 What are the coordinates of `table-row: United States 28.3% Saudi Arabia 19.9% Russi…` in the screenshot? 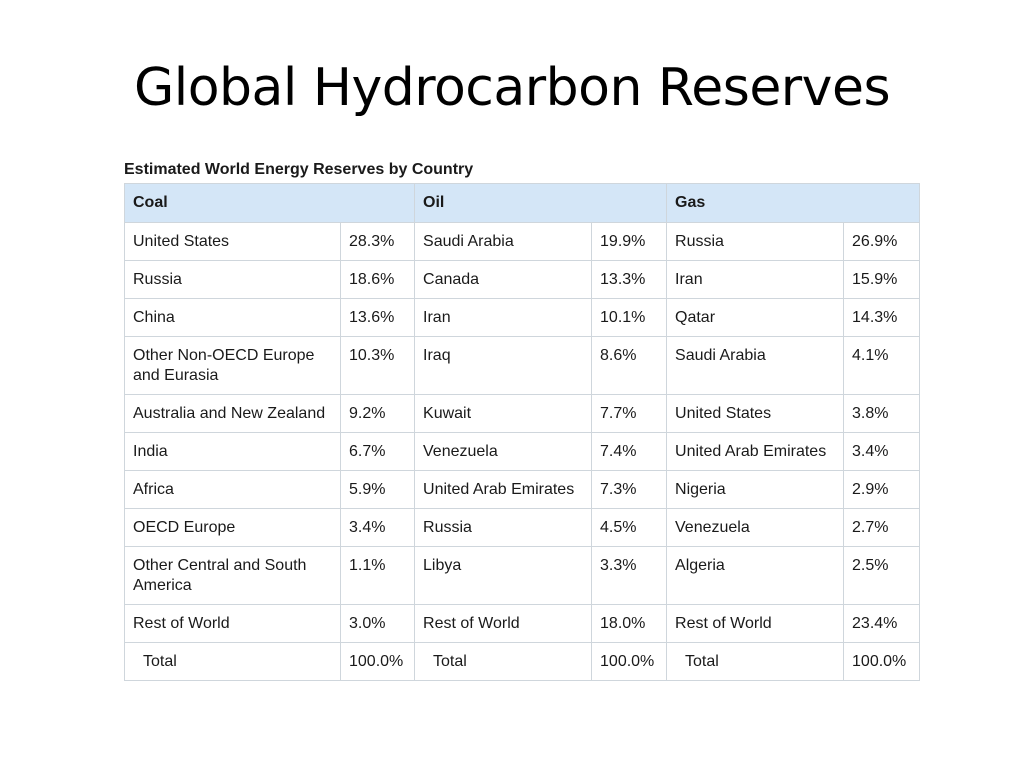 It's located at (522, 241).